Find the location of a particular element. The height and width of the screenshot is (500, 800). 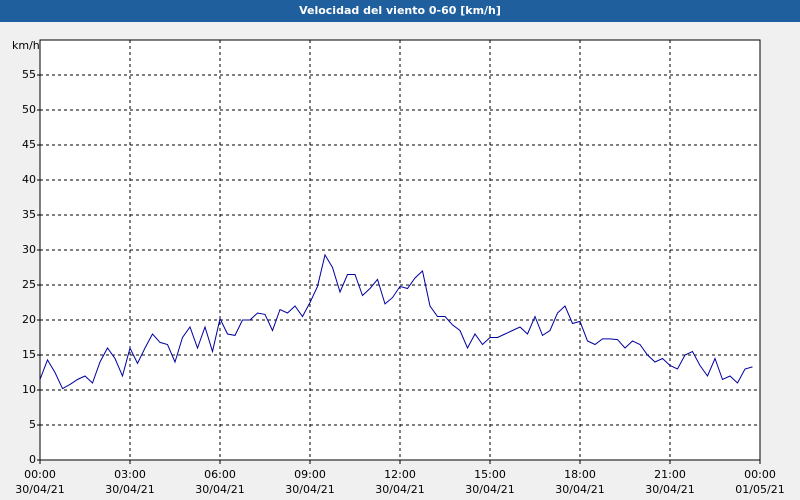

y-tick-label: 5 is located at coordinates (32, 424).